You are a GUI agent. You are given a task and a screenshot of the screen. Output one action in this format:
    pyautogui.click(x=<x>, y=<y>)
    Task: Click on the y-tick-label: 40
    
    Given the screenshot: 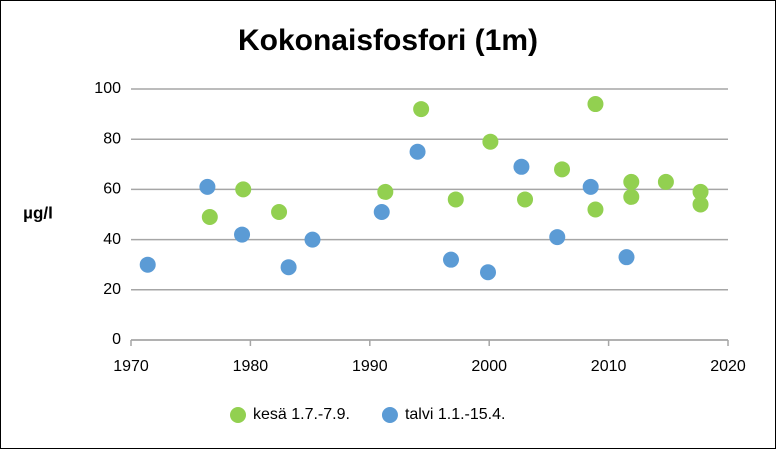 What is the action you would take?
    pyautogui.click(x=112, y=239)
    